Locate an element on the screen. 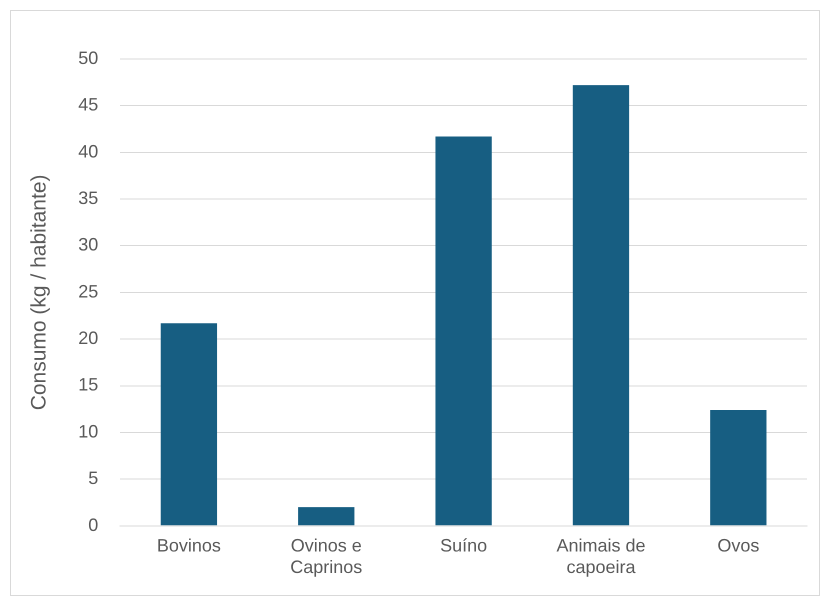 This screenshot has height=596, width=832. y-tick-label: 35 is located at coordinates (88, 198).